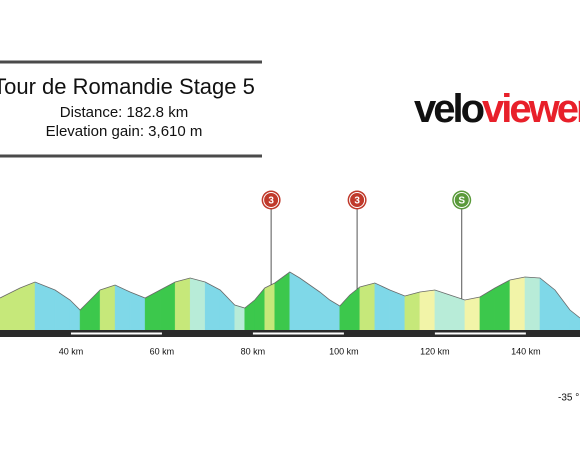  What do you see at coordinates (124, 131) in the screenshot?
I see `subtitle: Elevation gain: 3,610 m` at bounding box center [124, 131].